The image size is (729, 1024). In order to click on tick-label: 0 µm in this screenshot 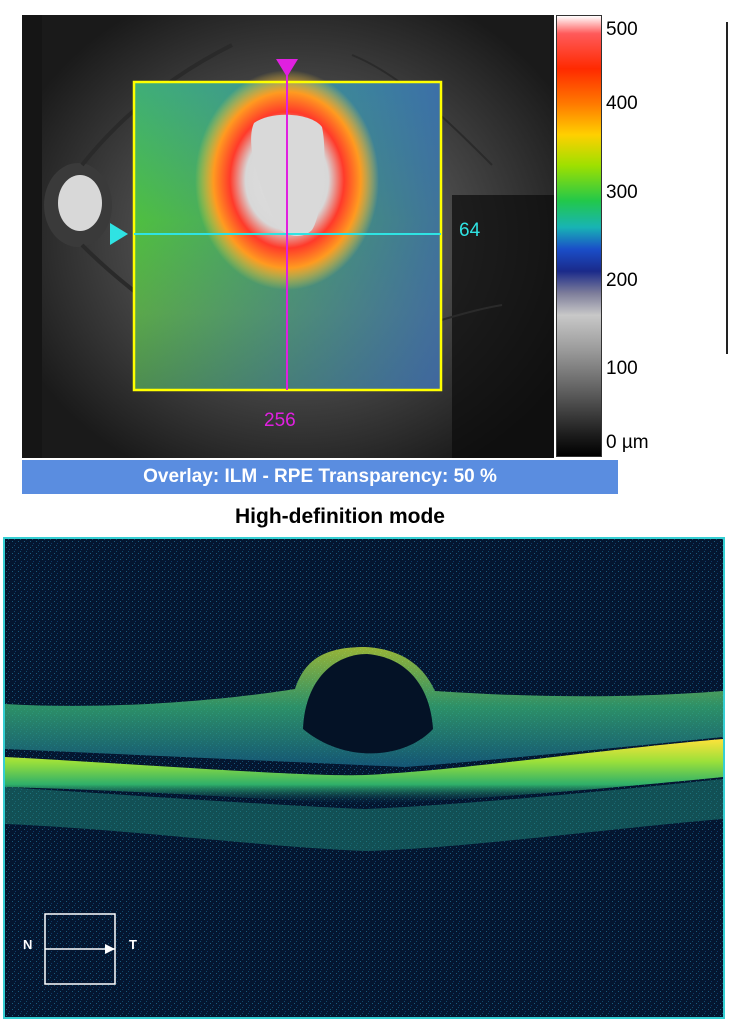, I will do `click(627, 442)`.